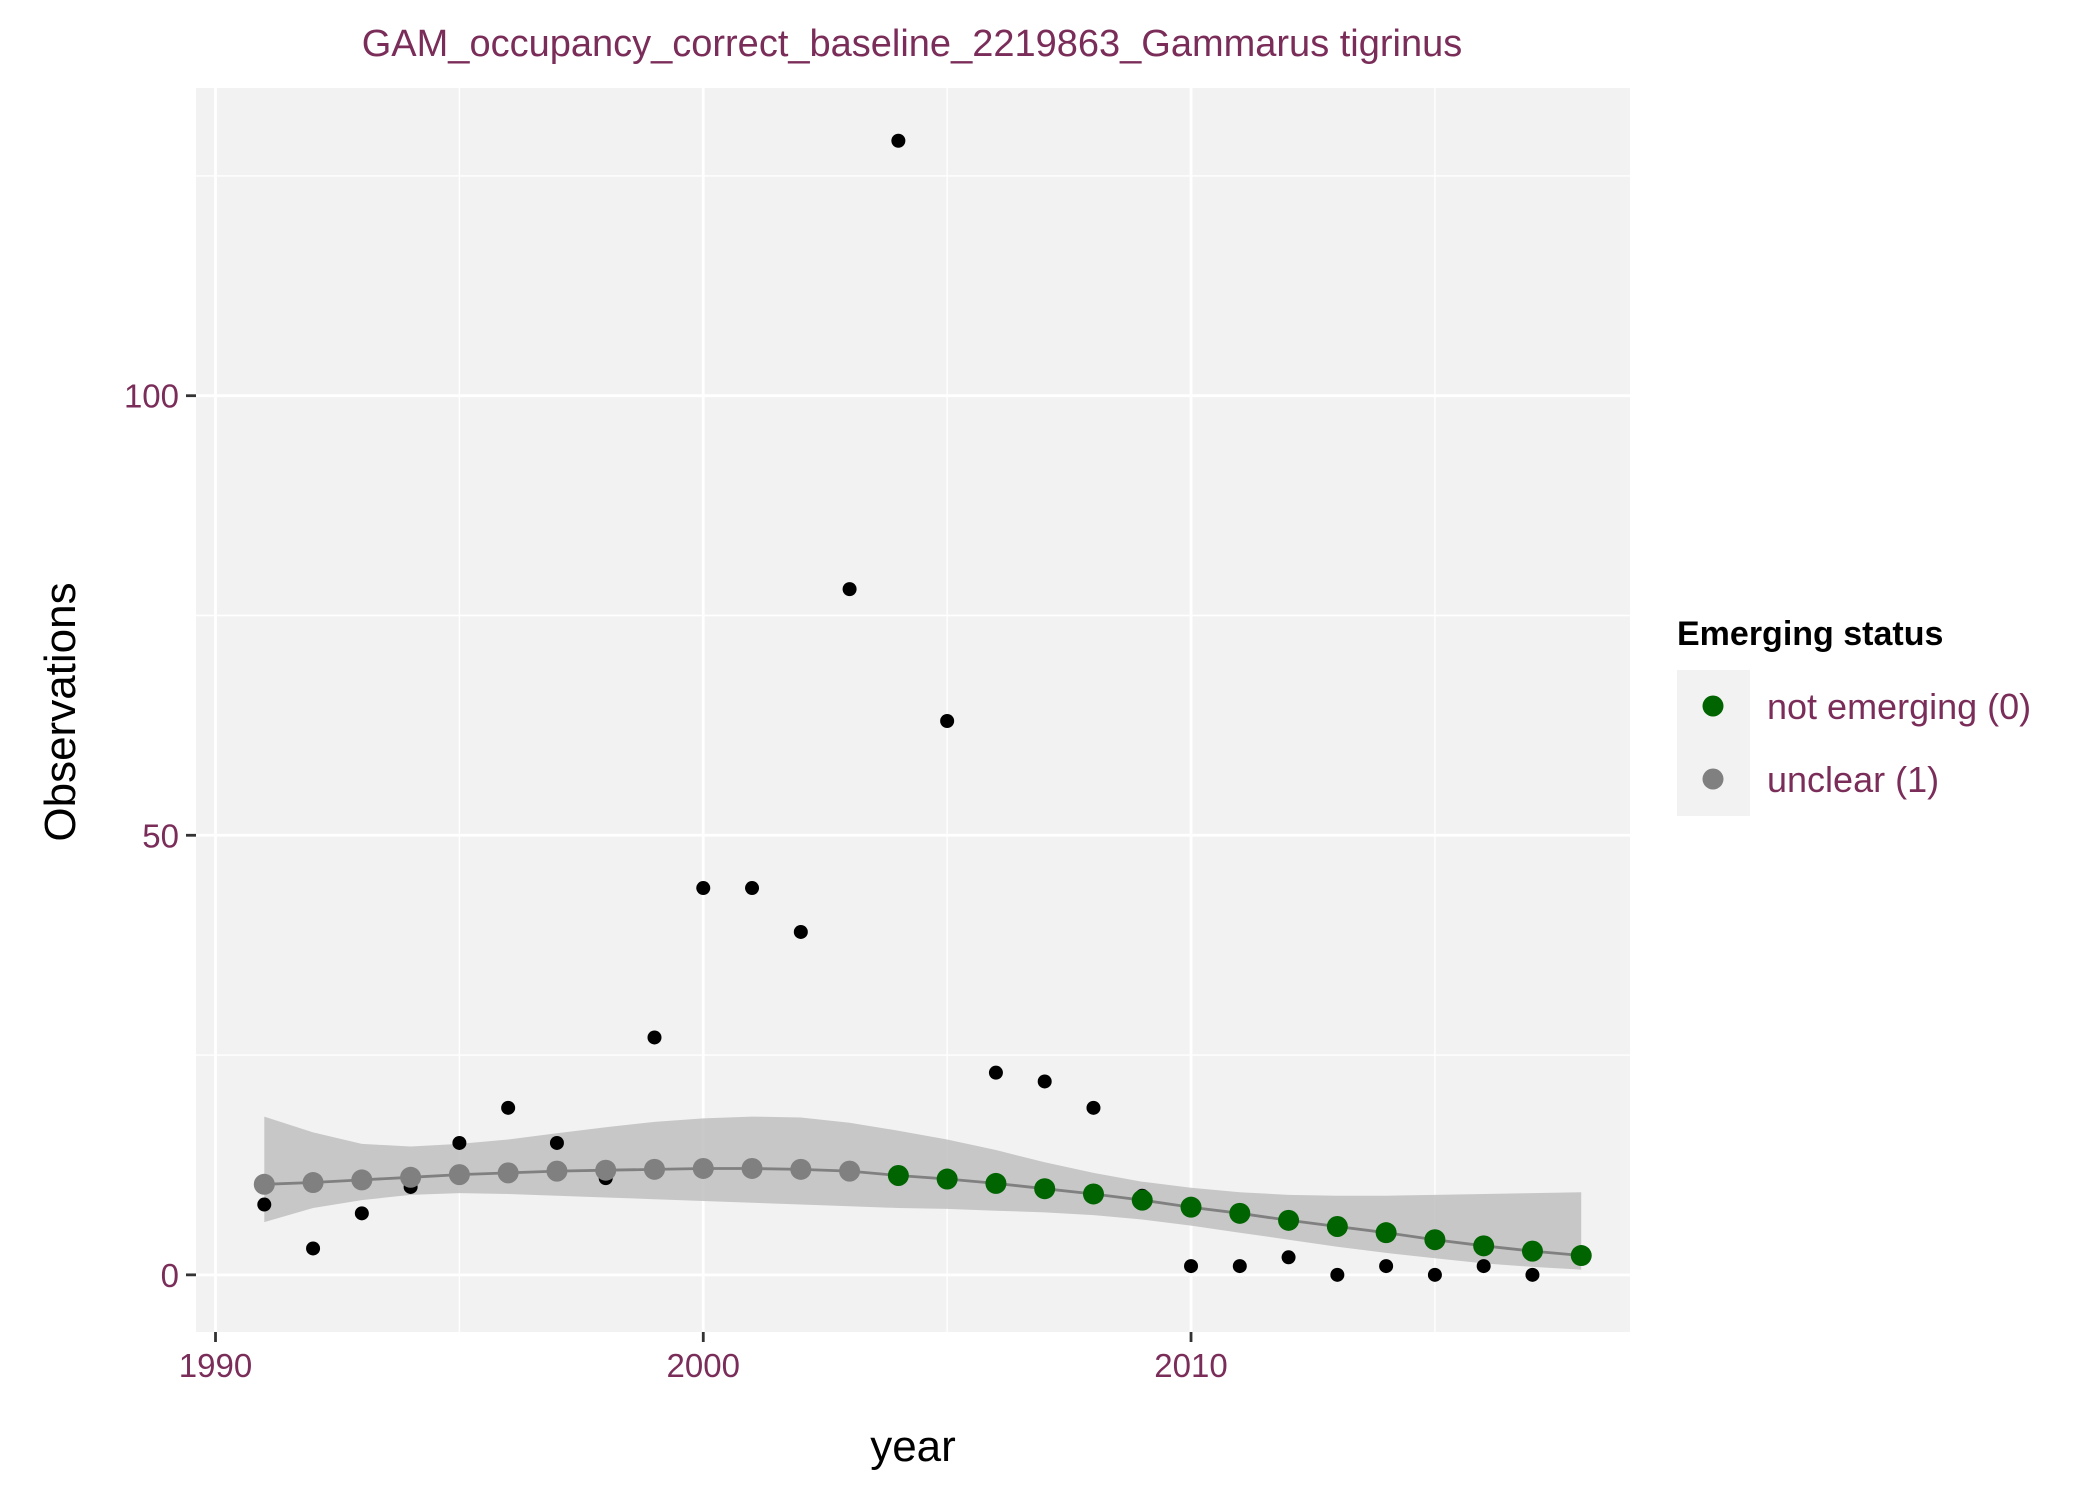 Image resolution: width=2100 pixels, height=1499 pixels. I want to click on y-axis-title: Observations, so click(60, 711).